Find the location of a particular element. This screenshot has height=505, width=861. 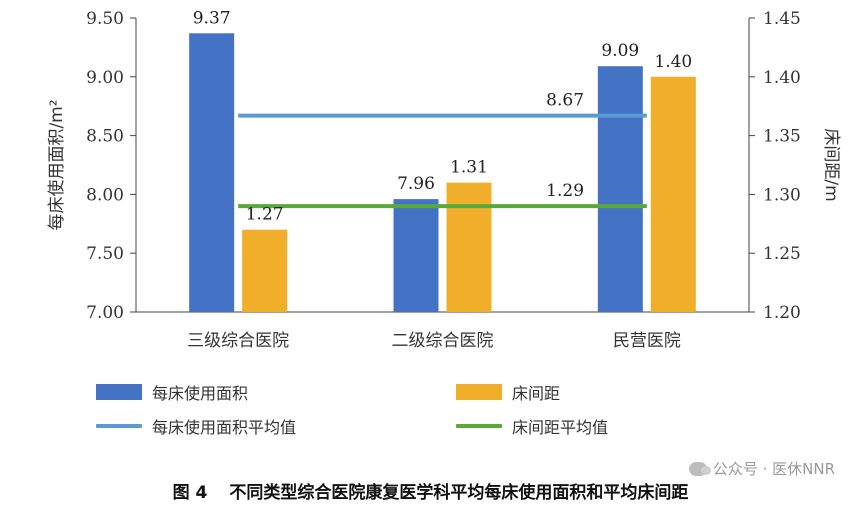

legend-item-area: 每床使用面积 is located at coordinates (172, 392).